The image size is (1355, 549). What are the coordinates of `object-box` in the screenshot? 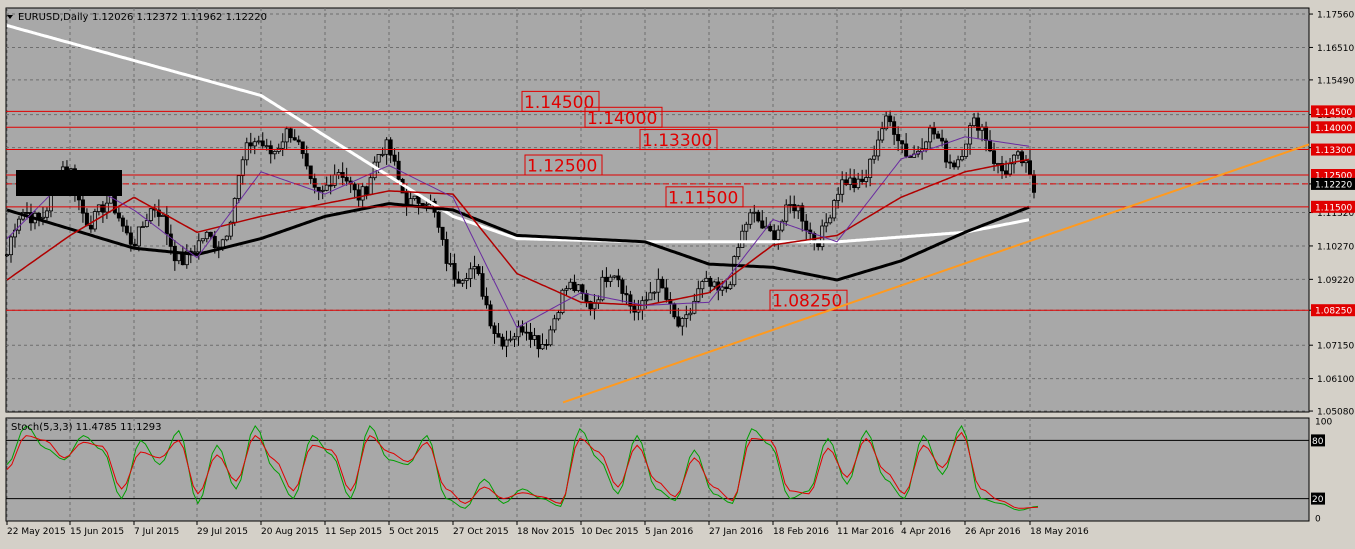 It's located at (69, 183).